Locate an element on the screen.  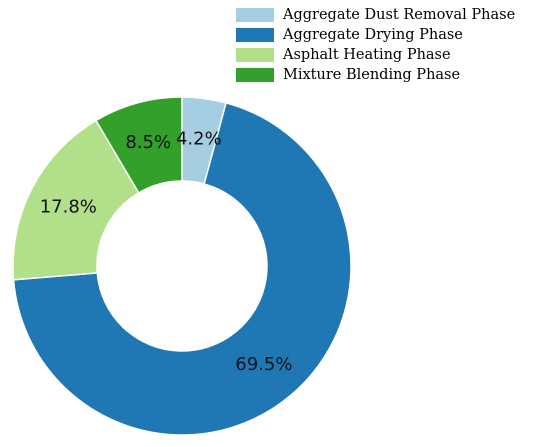
slice-label-mixture-blending-phase: 8.5% is located at coordinates (148, 142).